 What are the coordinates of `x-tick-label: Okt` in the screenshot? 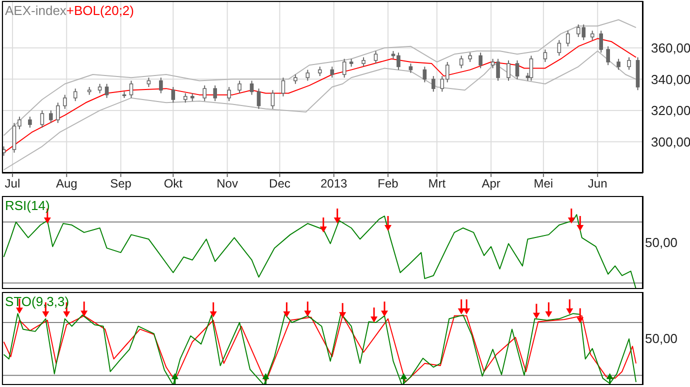 It's located at (174, 183).